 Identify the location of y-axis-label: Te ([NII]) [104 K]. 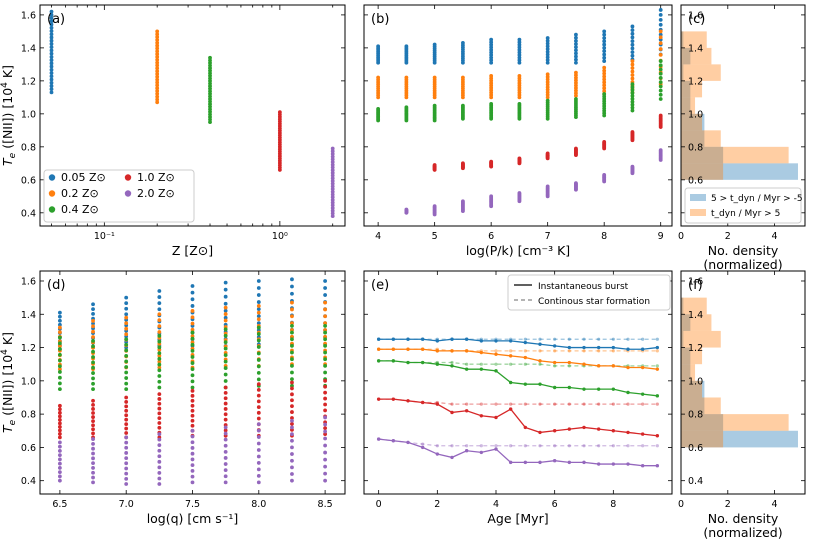
(9, 382).